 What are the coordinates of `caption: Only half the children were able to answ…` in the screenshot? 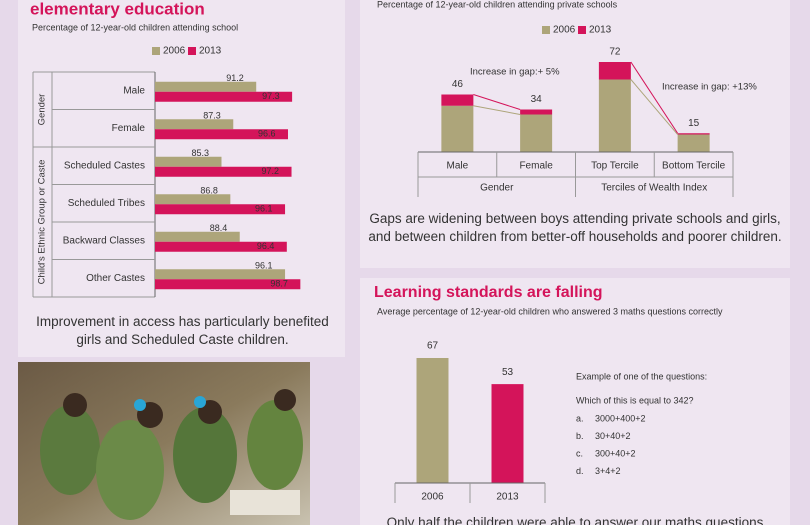 It's located at (575, 520).